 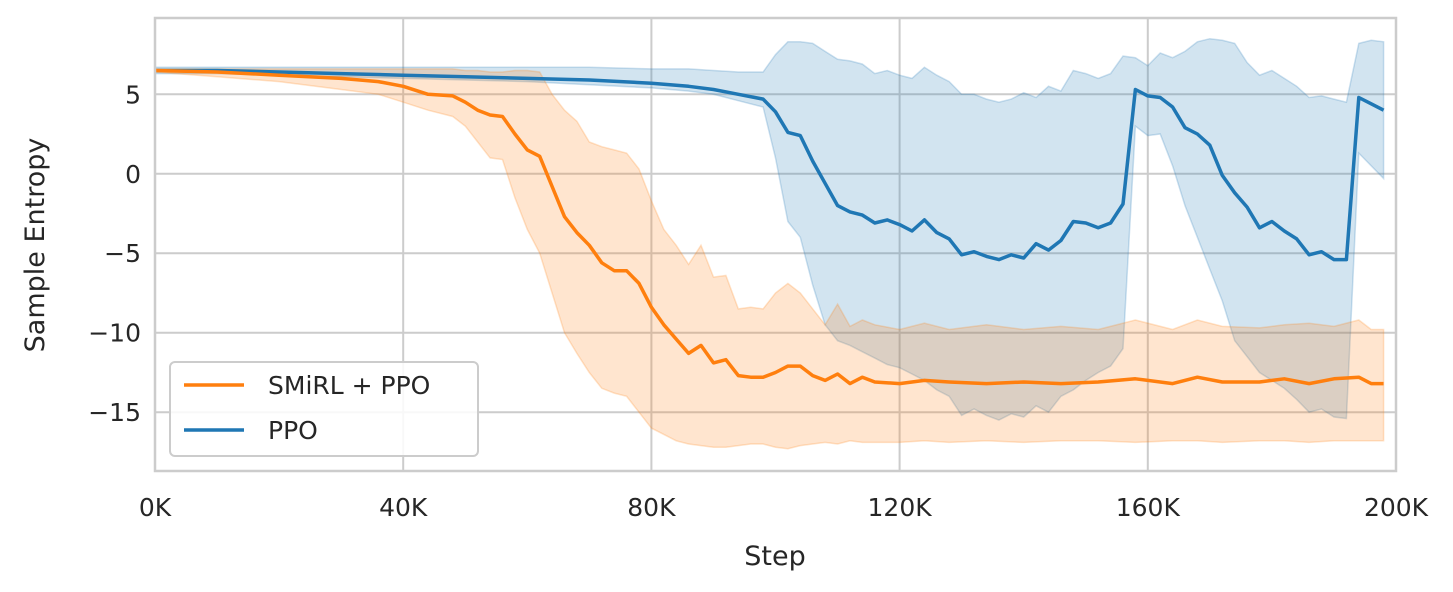 I want to click on y-tick-labels: 5 0 −5 −10 −15, so click(x=114, y=253).